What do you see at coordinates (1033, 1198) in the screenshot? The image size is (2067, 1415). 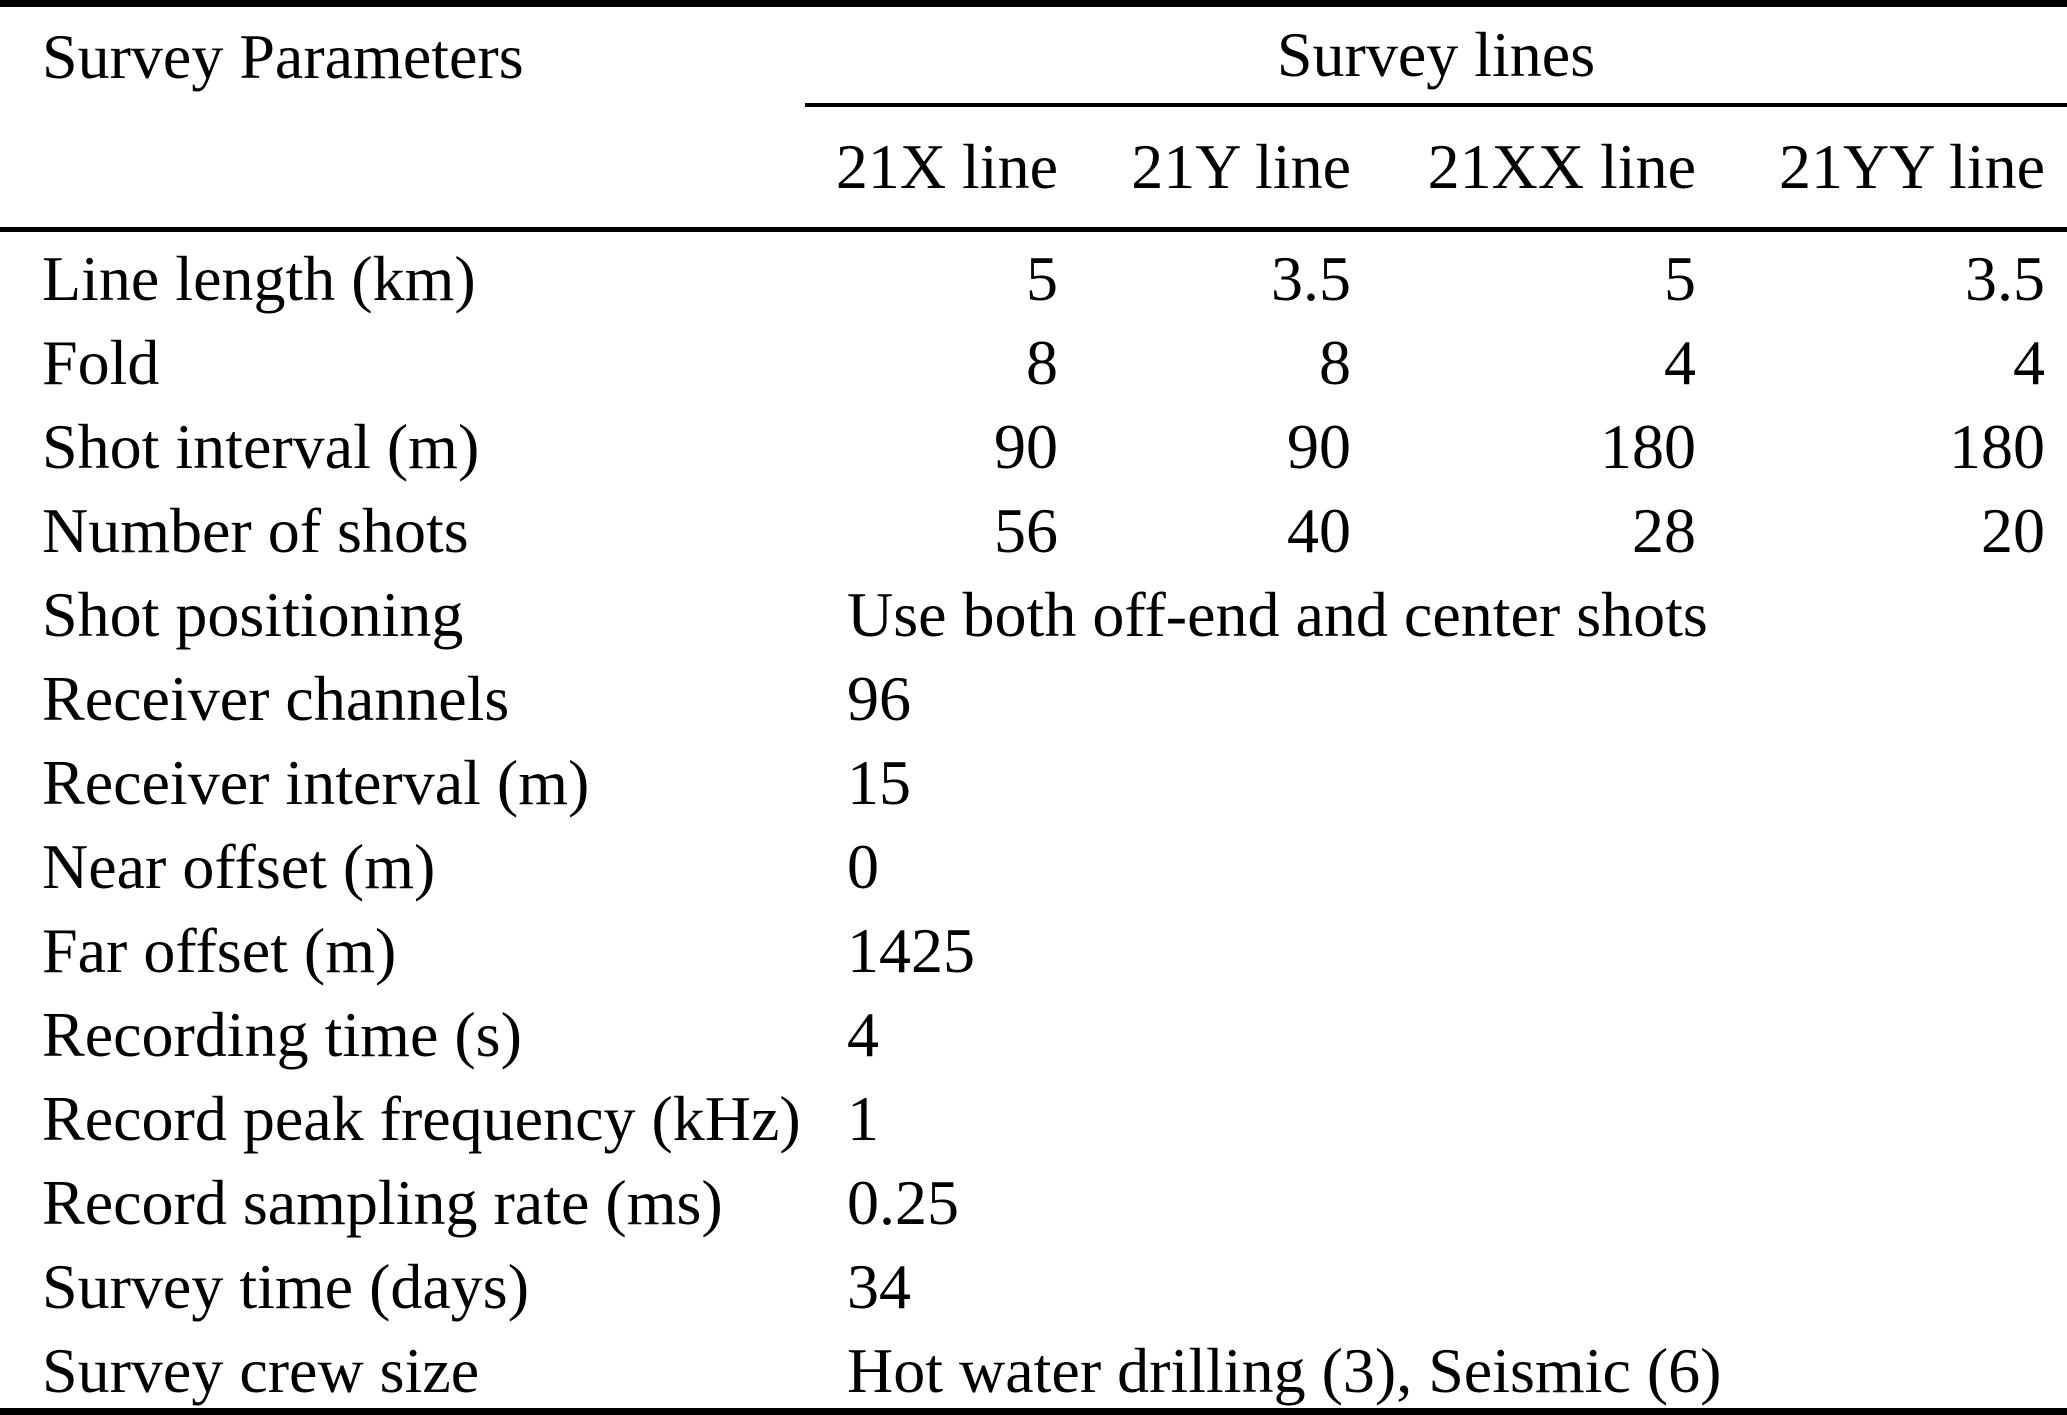 I see `table-row: Record sampling rate (ms) 0.25` at bounding box center [1033, 1198].